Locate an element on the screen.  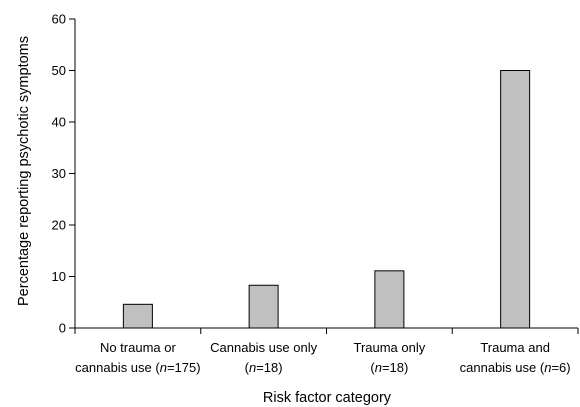
category-label-line2: cannabis use (n=175) is located at coordinates (137, 367).